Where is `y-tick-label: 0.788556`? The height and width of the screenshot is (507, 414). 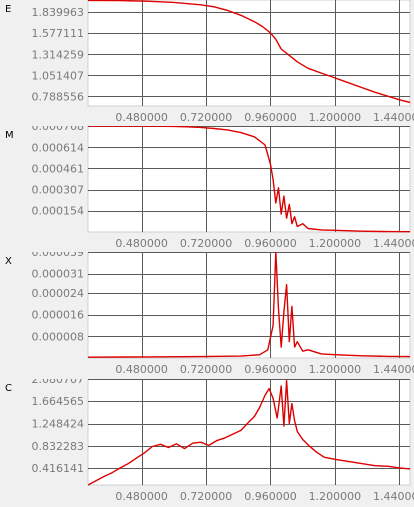 y-tick-label: 0.788556 is located at coordinates (58, 96).